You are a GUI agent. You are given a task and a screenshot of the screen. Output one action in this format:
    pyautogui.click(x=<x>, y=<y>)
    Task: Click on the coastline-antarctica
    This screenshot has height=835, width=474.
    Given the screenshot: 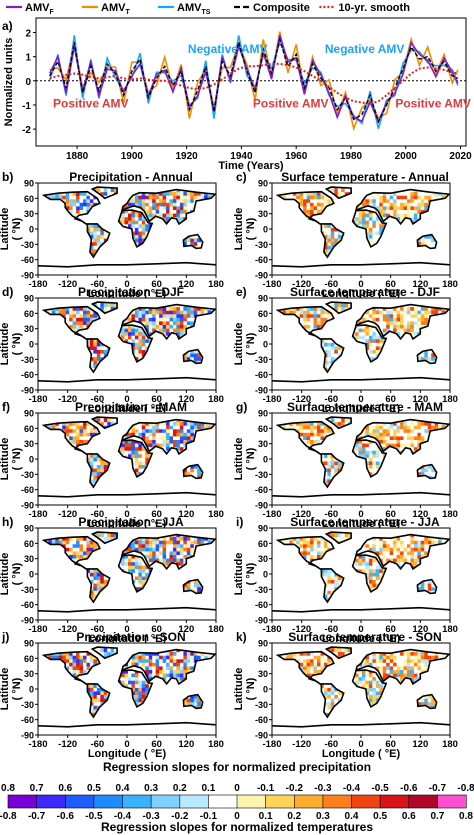 What is the action you would take?
    pyautogui.click(x=127, y=724)
    